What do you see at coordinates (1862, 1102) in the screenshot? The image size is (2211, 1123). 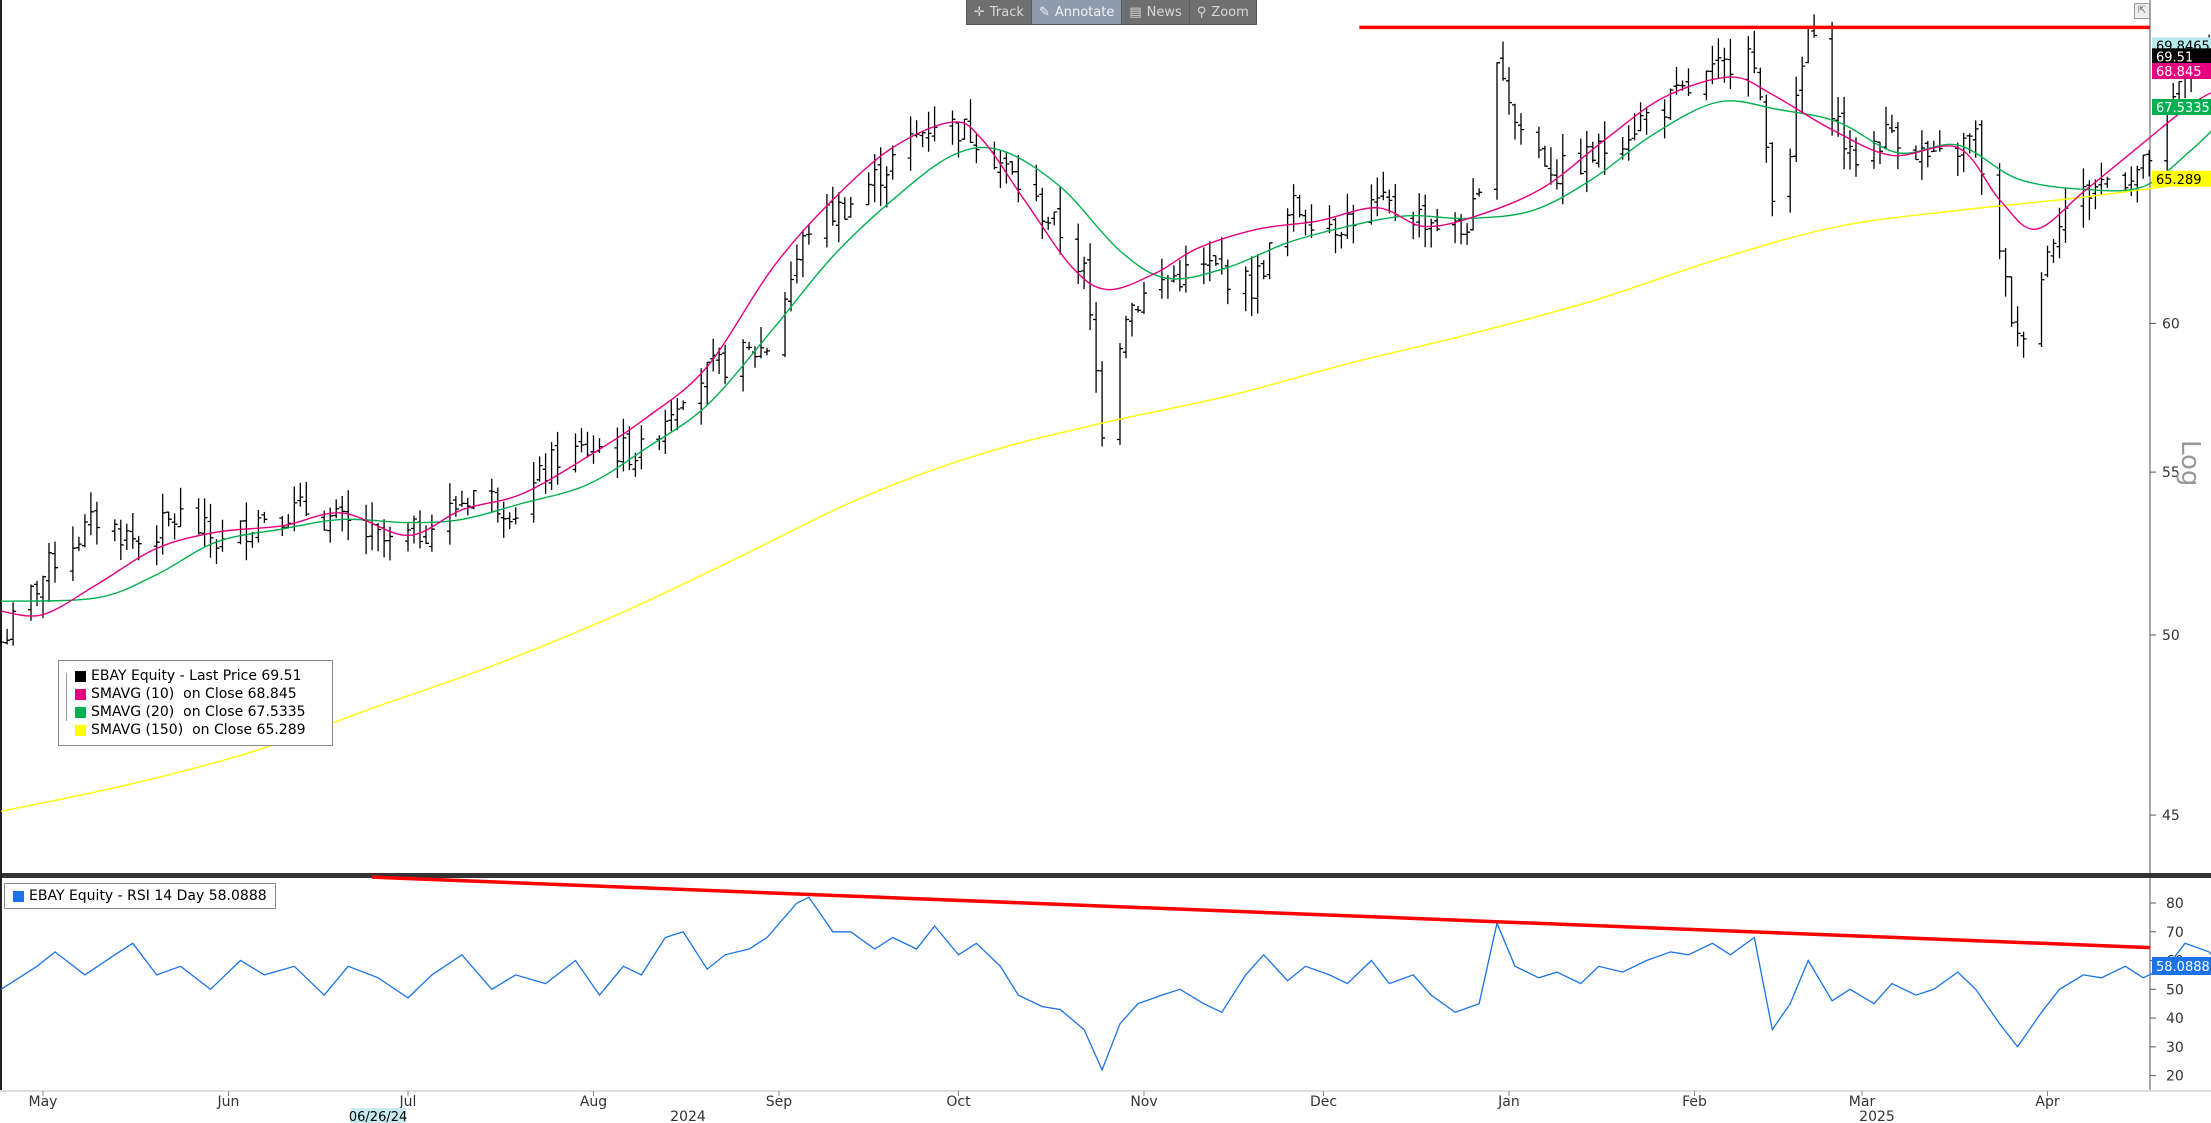 I see `x-tick-label: Mar` at bounding box center [1862, 1102].